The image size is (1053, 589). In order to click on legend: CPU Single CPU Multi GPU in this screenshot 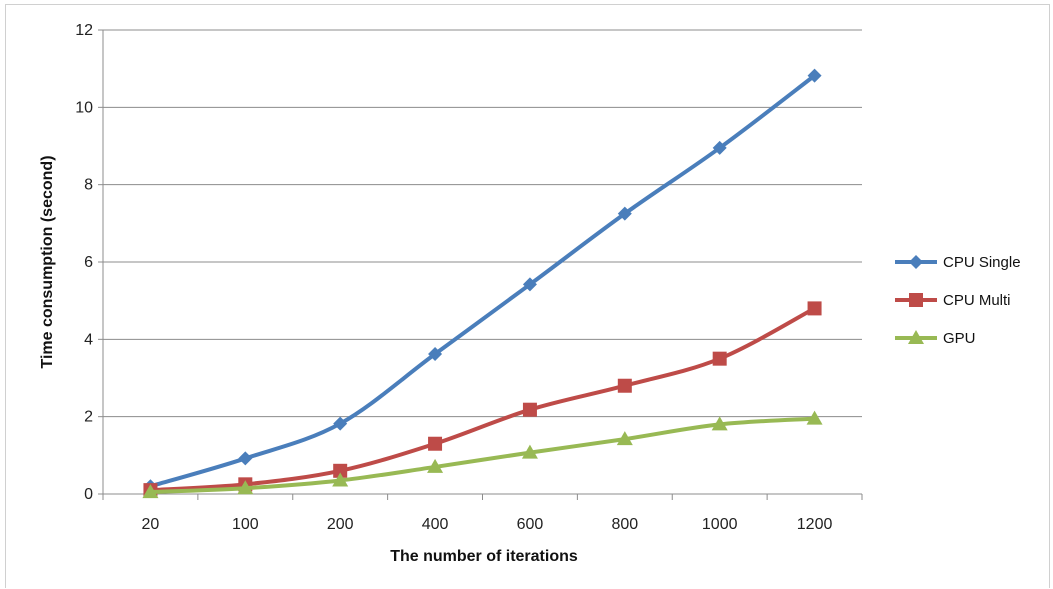, I will do `click(958, 300)`.